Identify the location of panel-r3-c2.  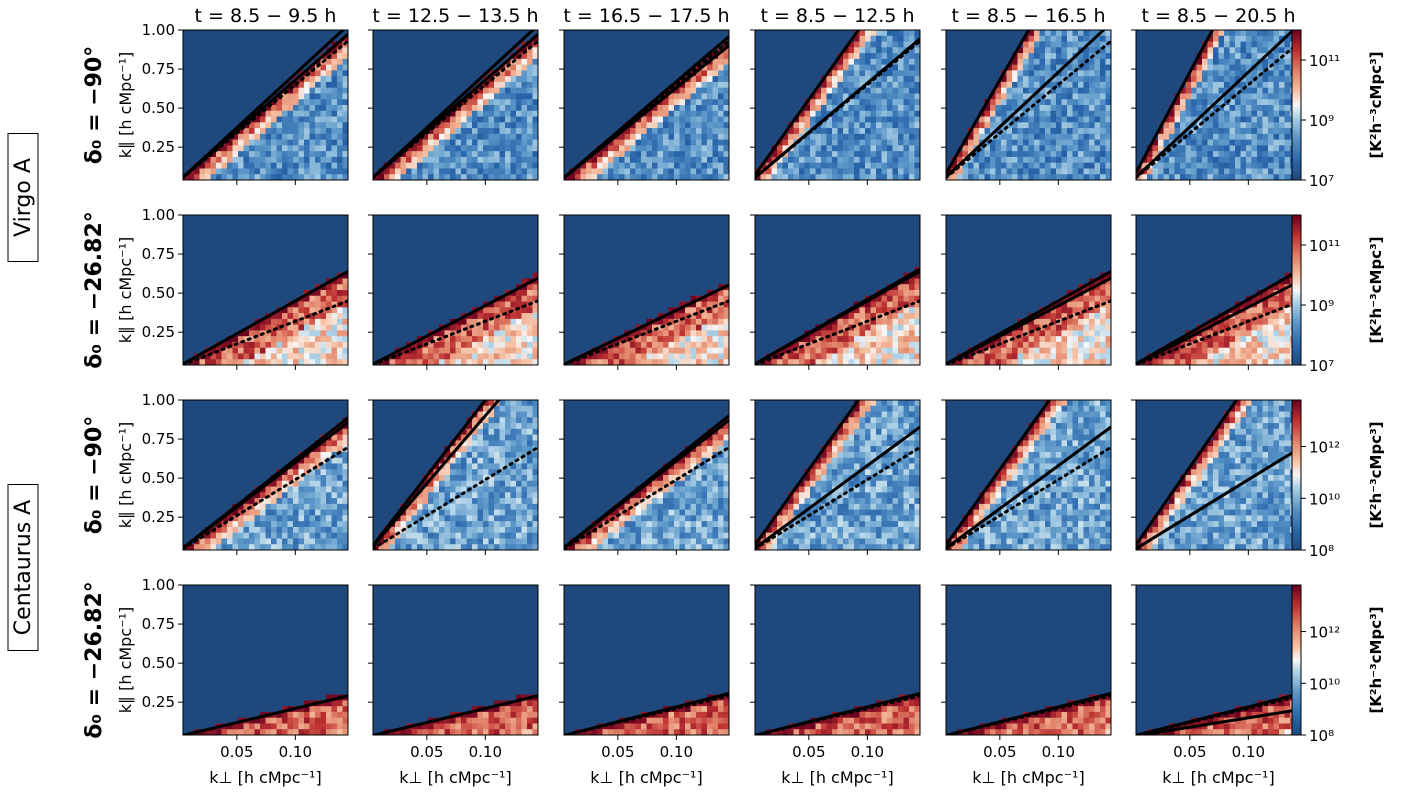
(453, 477).